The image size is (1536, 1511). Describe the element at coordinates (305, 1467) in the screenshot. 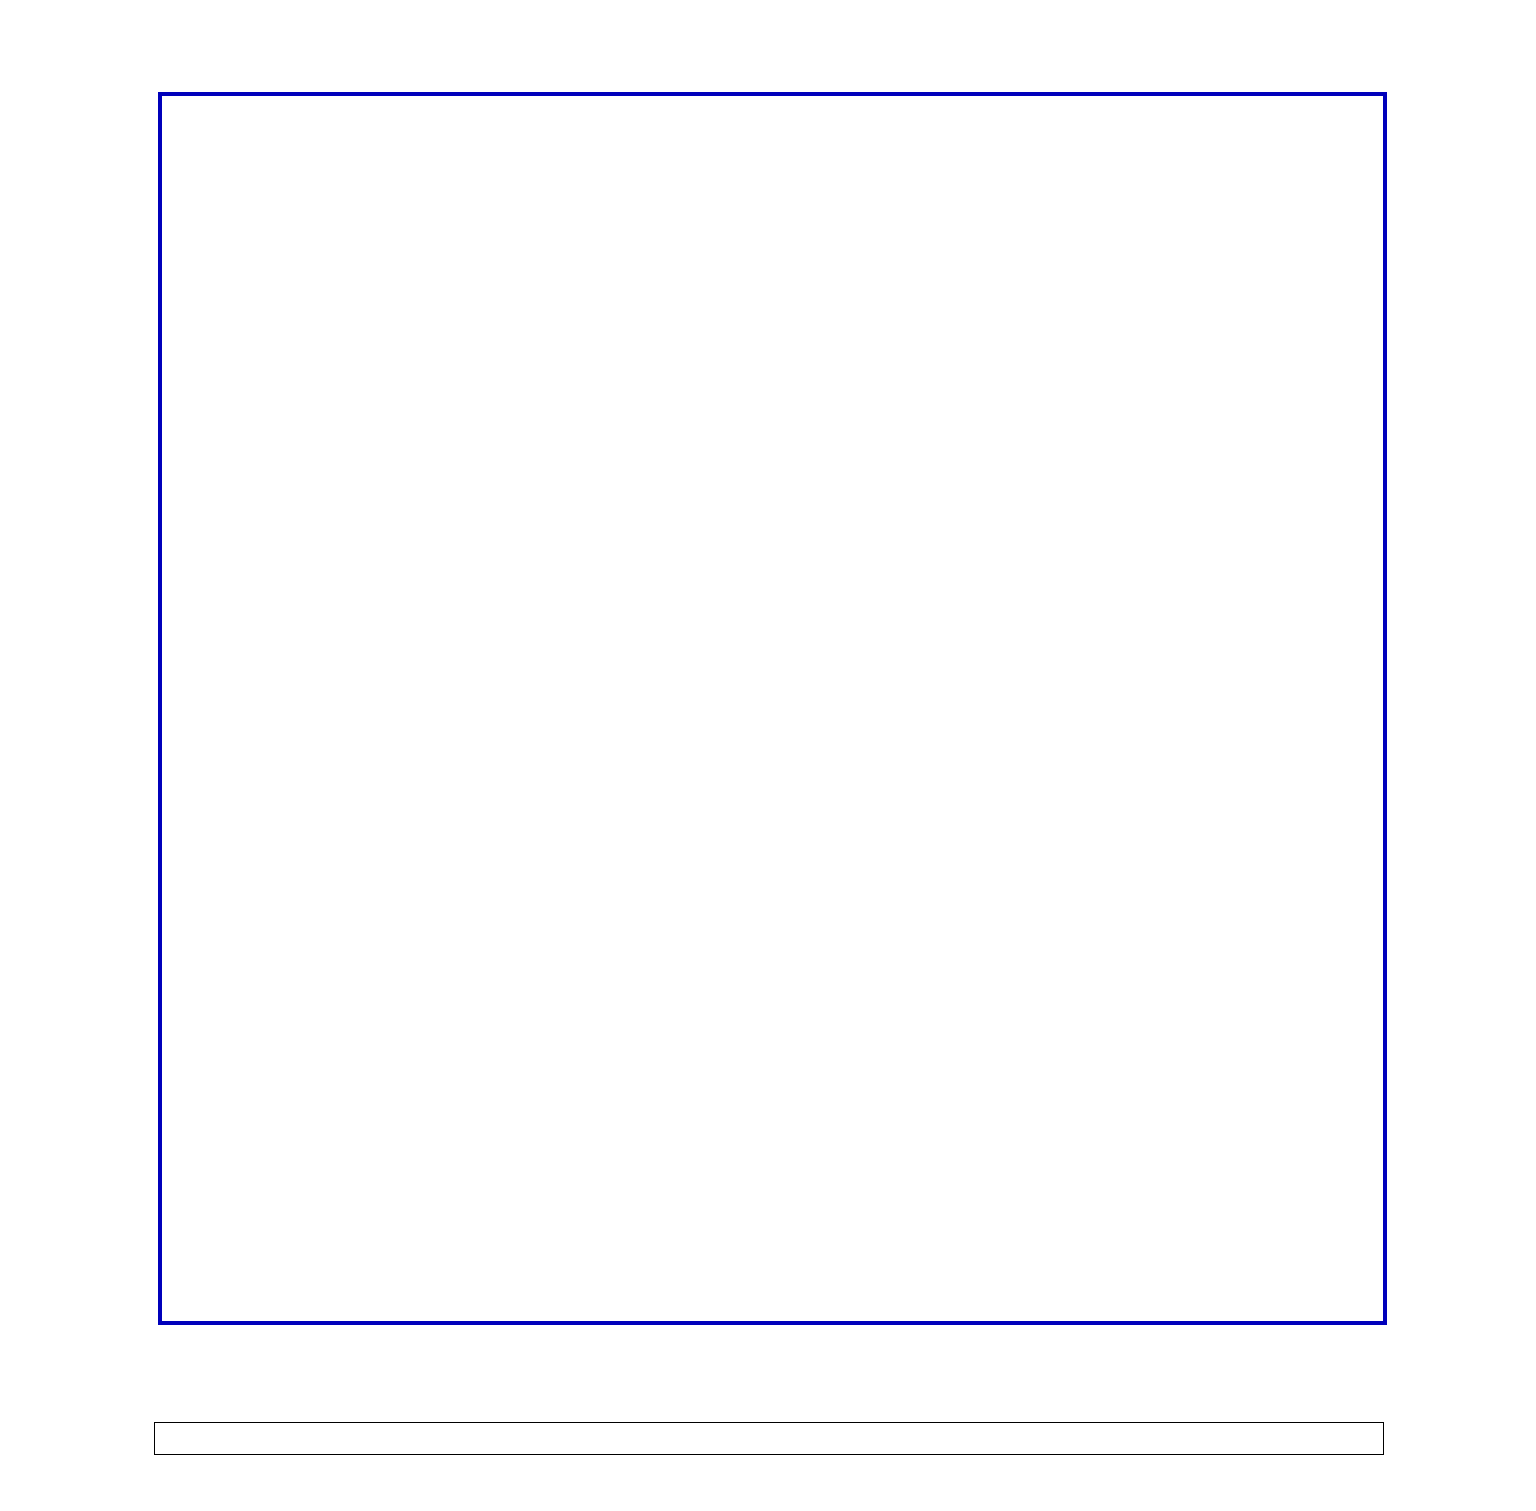

I see `colorbar-gradient` at that location.